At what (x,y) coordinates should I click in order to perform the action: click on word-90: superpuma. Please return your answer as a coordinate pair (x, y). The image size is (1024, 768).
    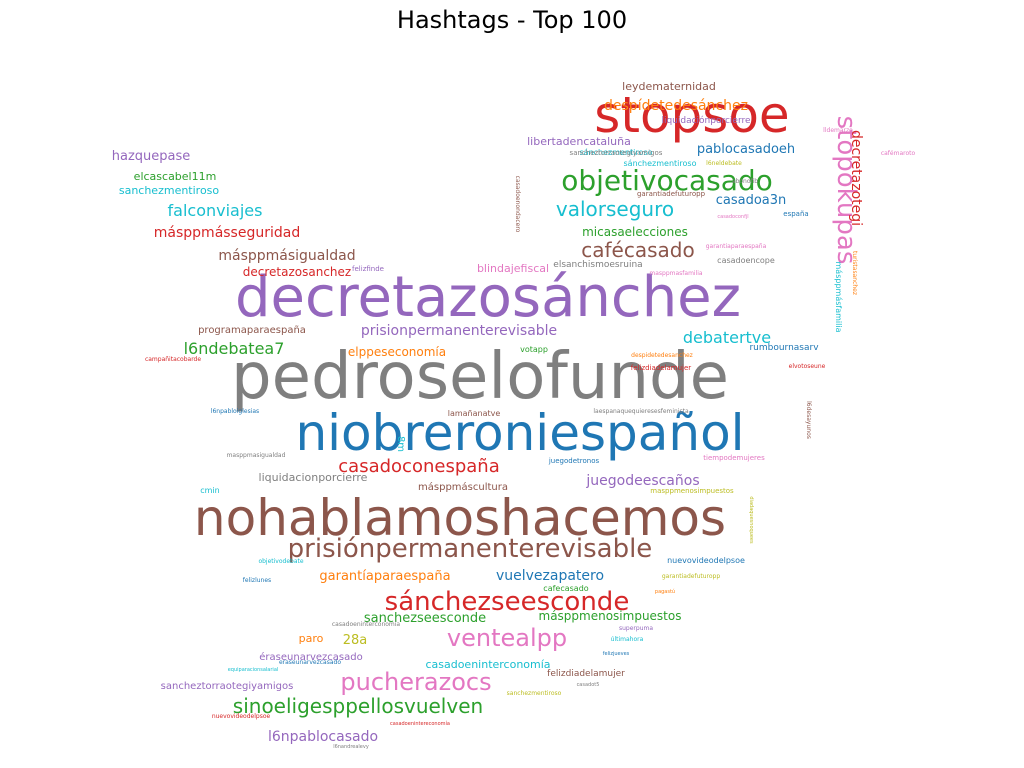
    Looking at the image, I should click on (636, 628).